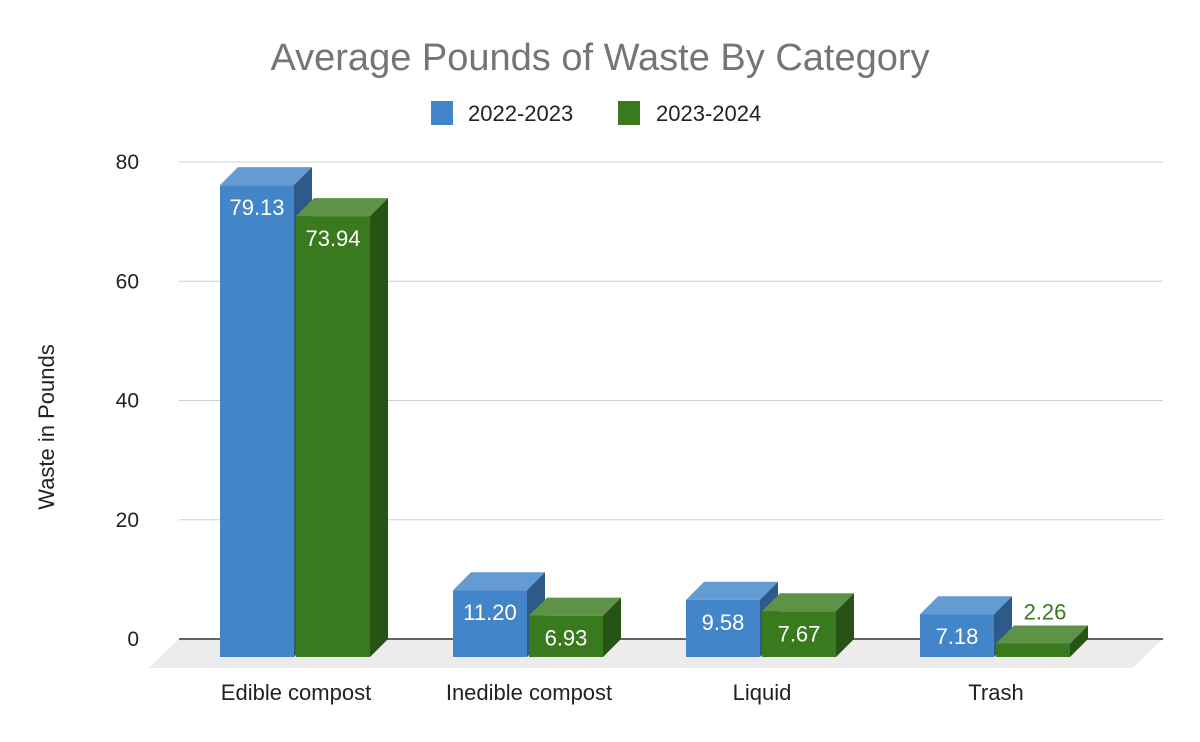 The height and width of the screenshot is (742, 1200). What do you see at coordinates (442, 113) in the screenshot?
I see `legend-swatch-2022-2023` at bounding box center [442, 113].